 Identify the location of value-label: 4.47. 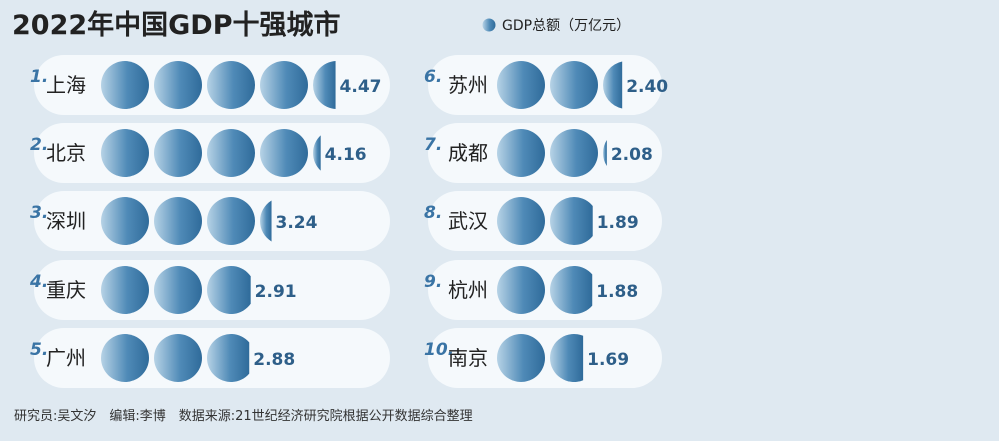
(361, 87).